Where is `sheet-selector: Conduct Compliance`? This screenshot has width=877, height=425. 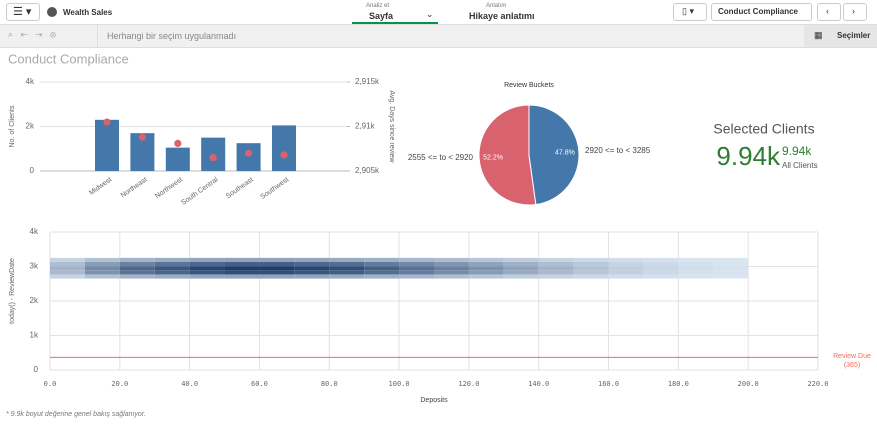 sheet-selector: Conduct Compliance is located at coordinates (761, 12).